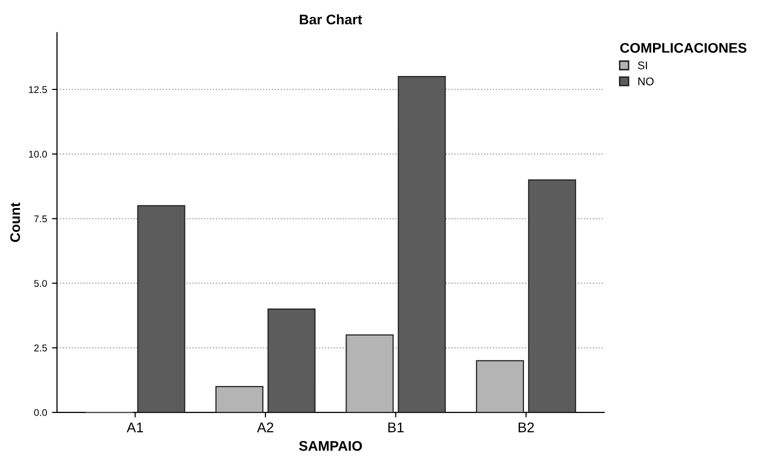 The height and width of the screenshot is (466, 760). Describe the element at coordinates (40, 218) in the screenshot. I see `y-tick-label: 7.5` at that location.